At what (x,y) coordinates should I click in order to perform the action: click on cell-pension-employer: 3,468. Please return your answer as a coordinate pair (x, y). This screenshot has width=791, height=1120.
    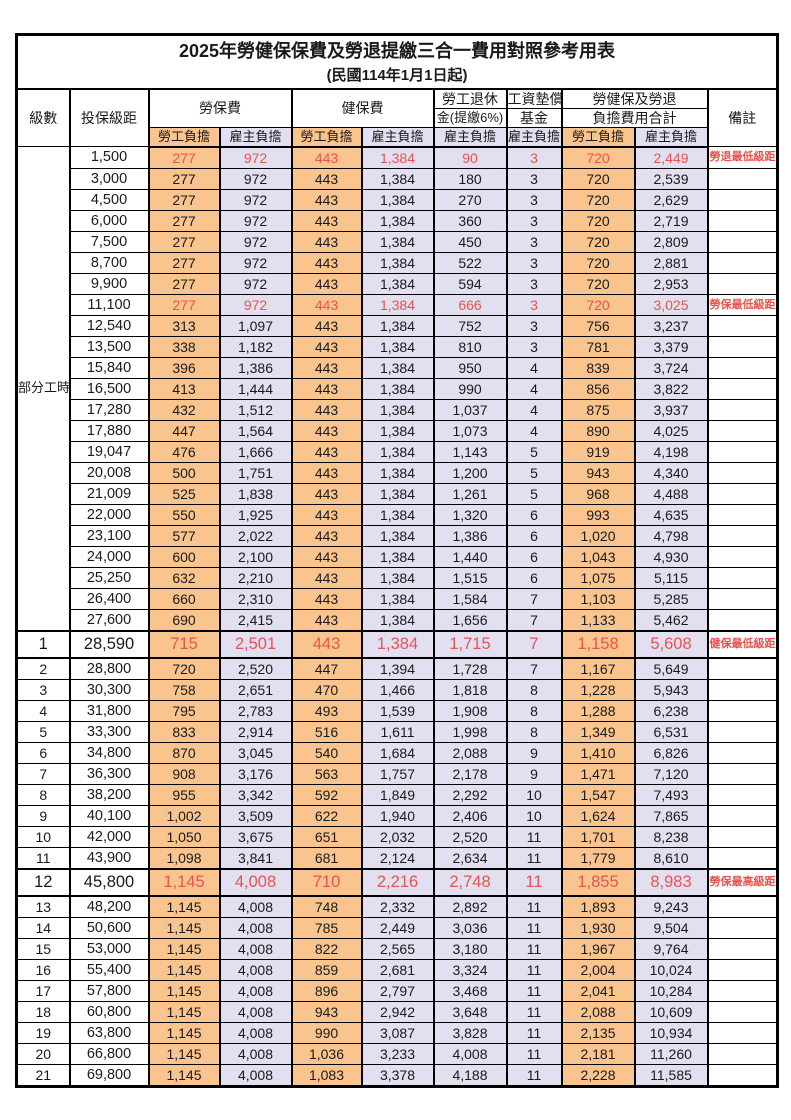
    Looking at the image, I should click on (470, 990).